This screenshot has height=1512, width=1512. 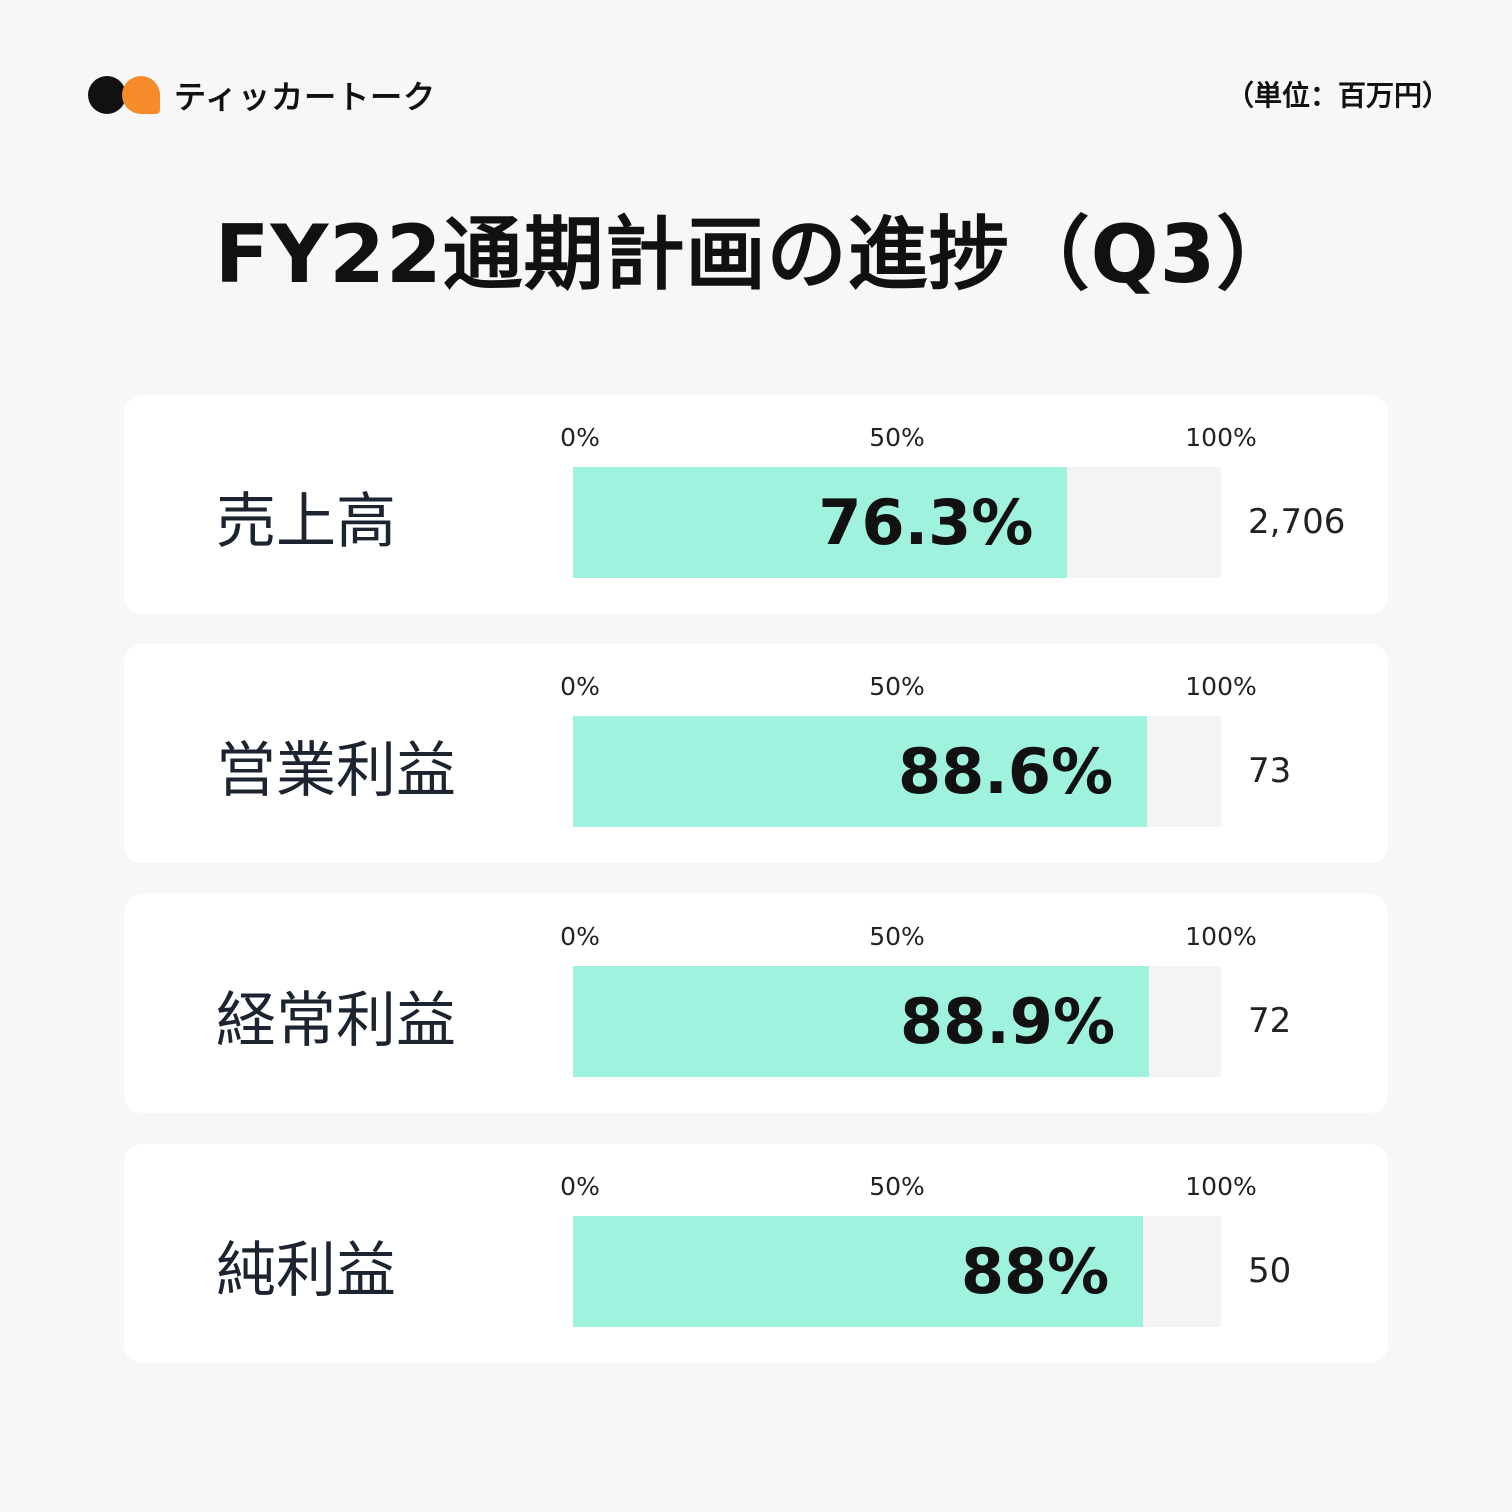 What do you see at coordinates (1270, 1021) in the screenshot?
I see `amount-label: 72` at bounding box center [1270, 1021].